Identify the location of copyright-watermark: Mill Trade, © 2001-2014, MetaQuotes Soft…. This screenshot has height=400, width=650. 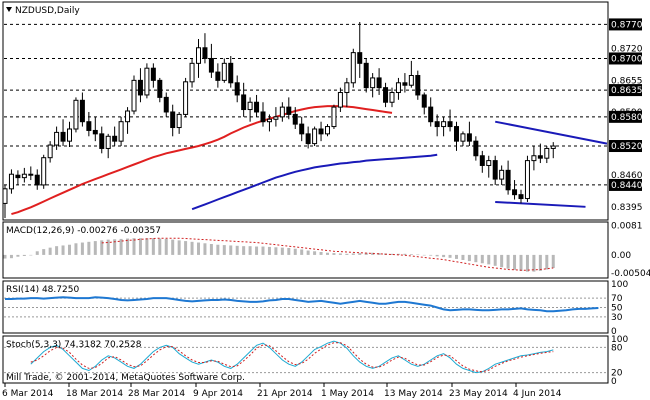
(125, 378).